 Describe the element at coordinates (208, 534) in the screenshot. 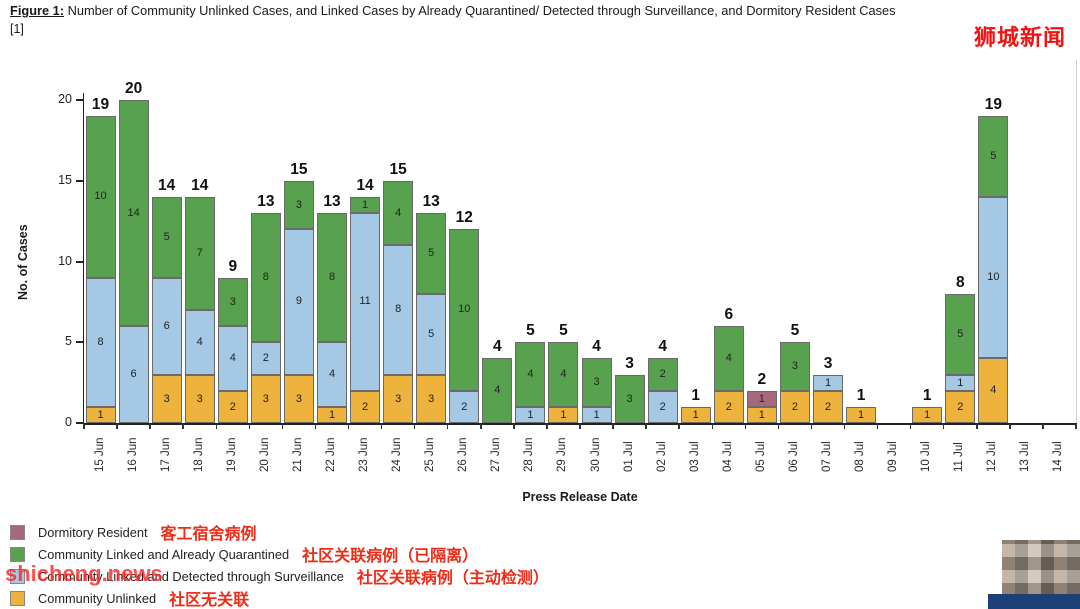

I see `legend-label-chinese: 客工宿舍病例` at that location.